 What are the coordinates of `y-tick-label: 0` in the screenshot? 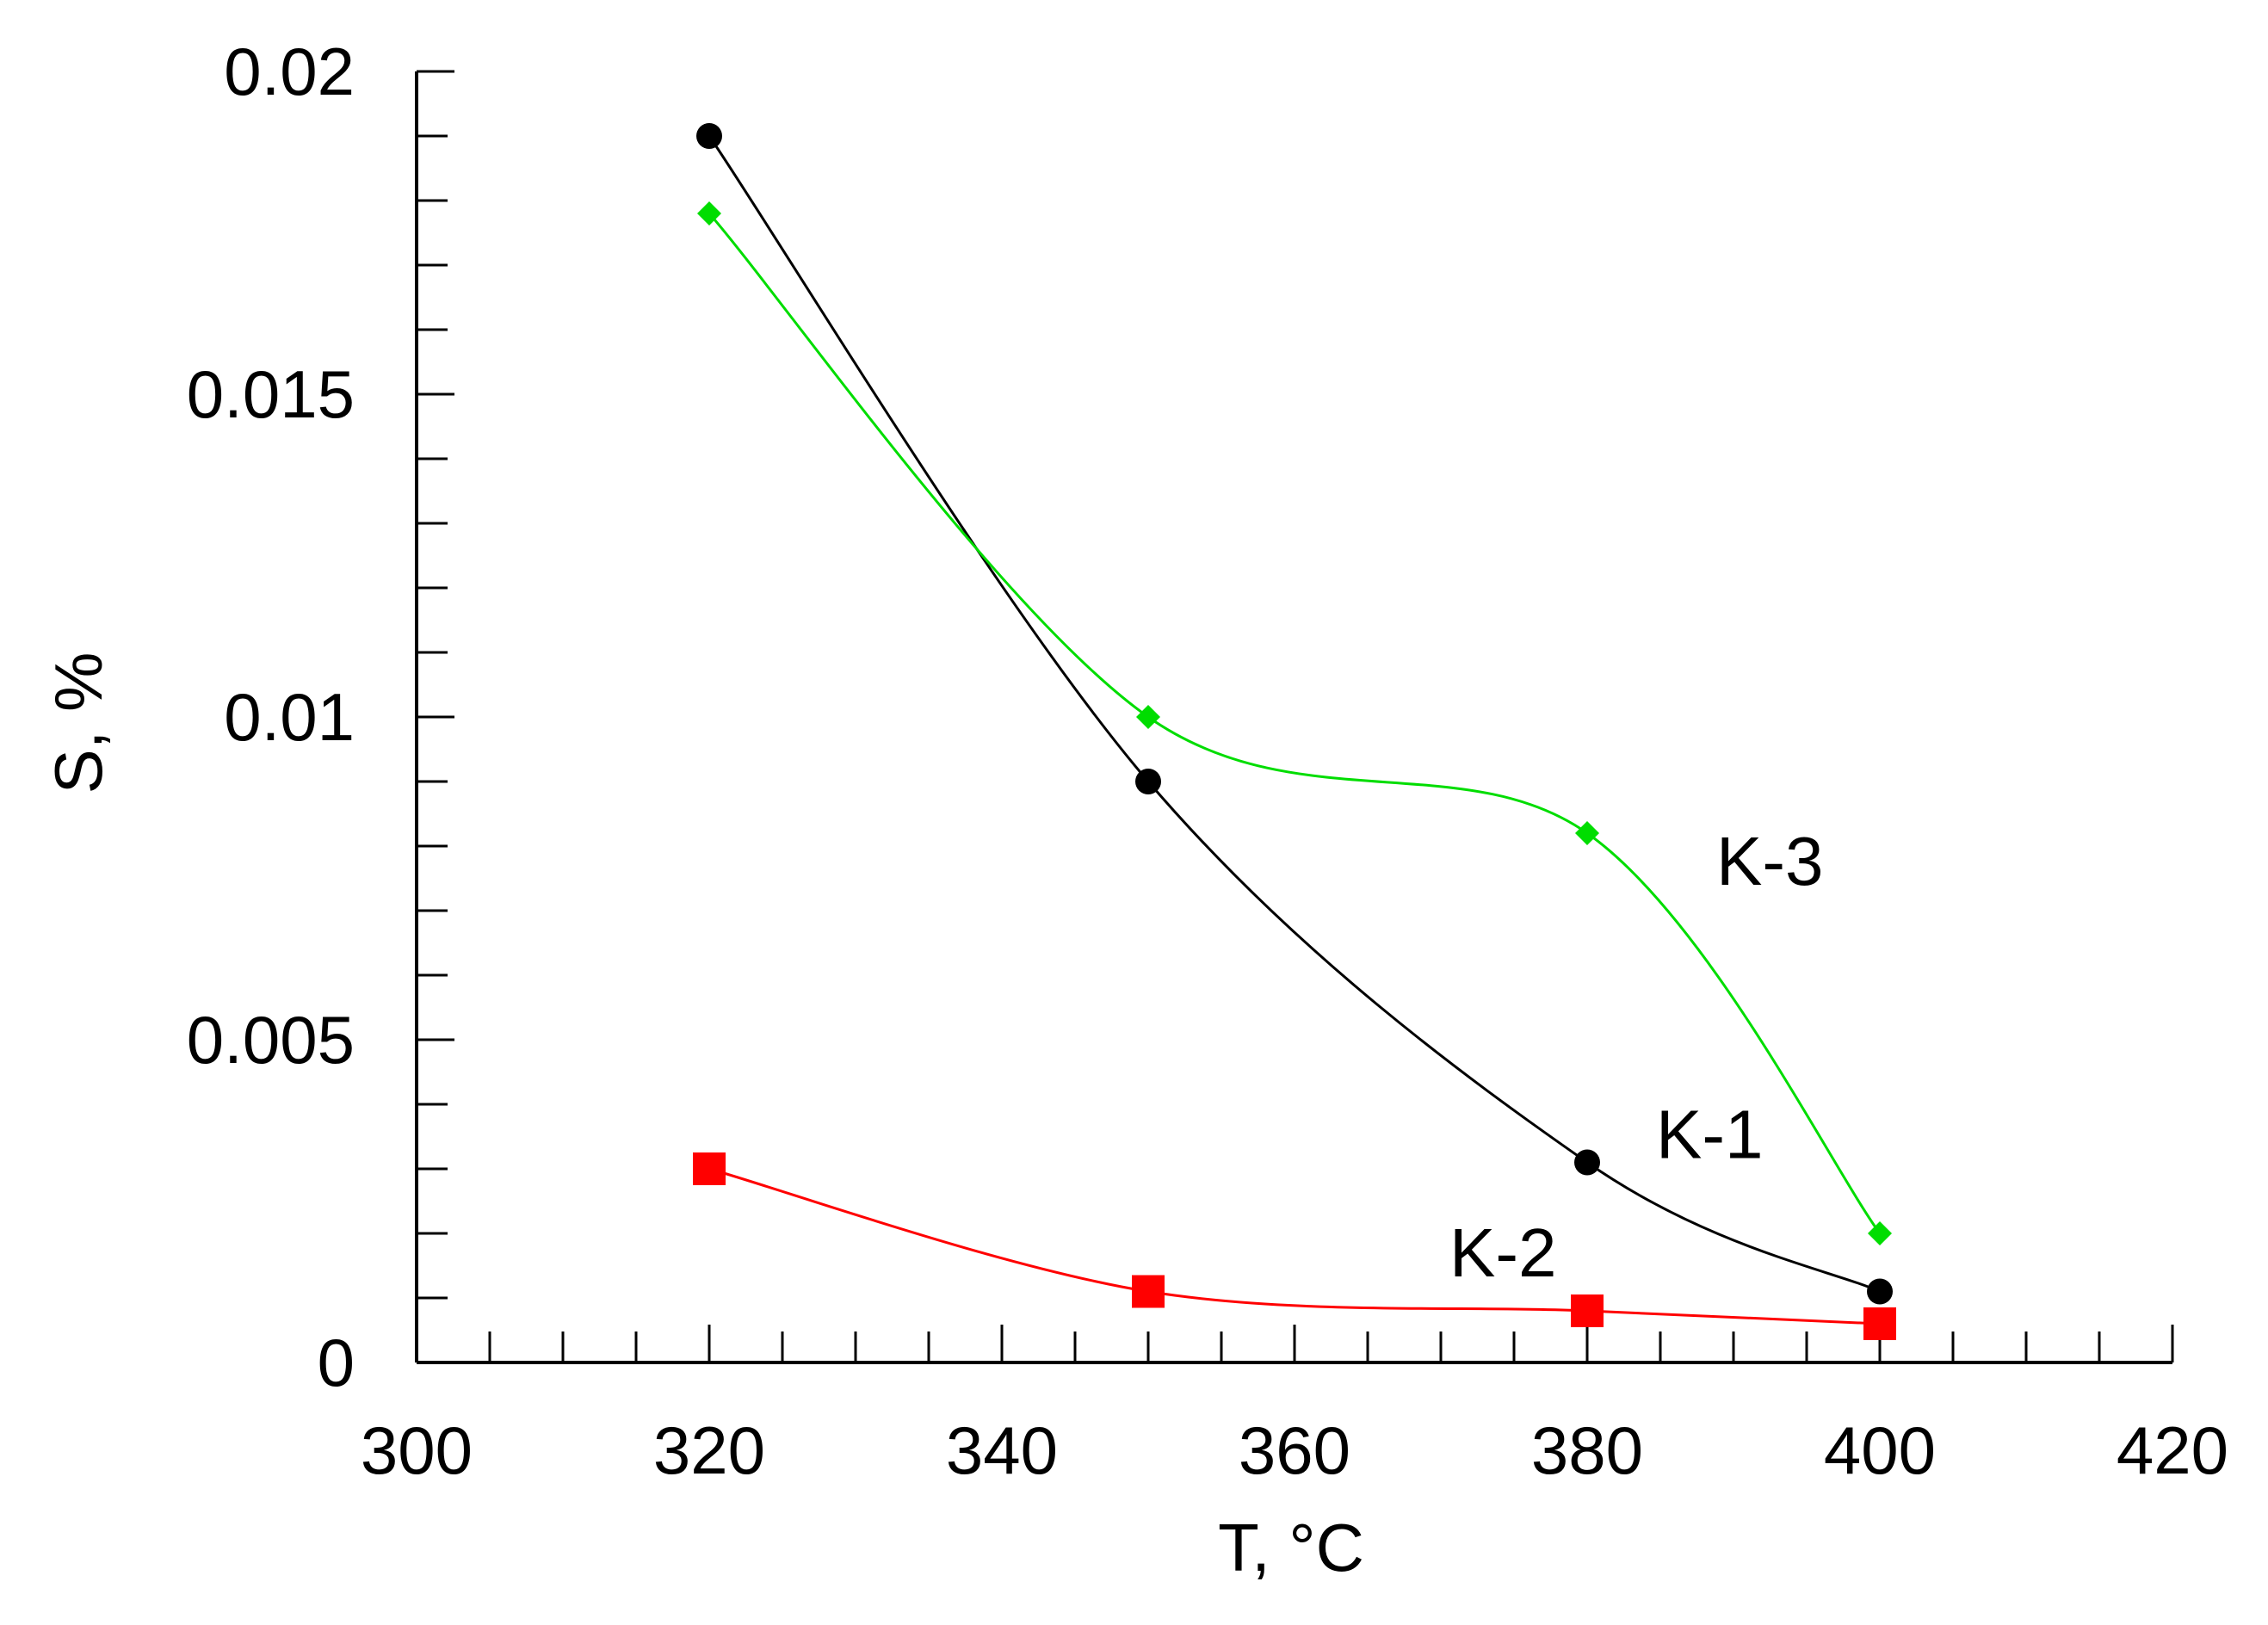 It's located at (336, 1362).